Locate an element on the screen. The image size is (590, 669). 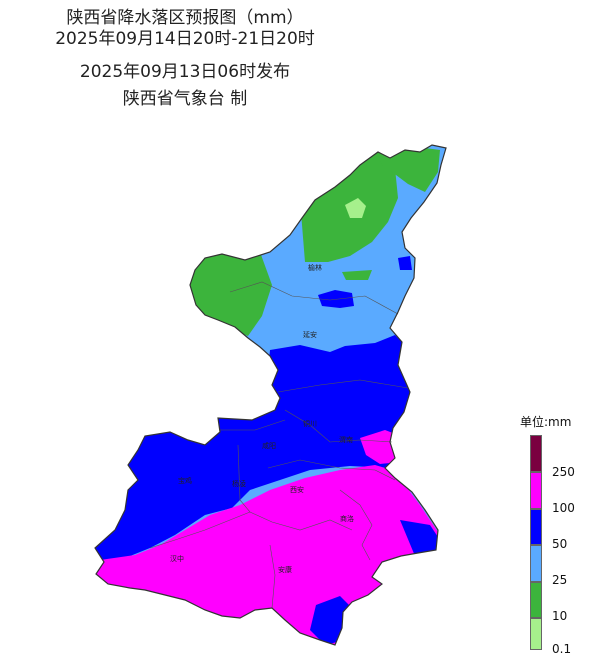
legend-tick: 10 is located at coordinates (560, 616).